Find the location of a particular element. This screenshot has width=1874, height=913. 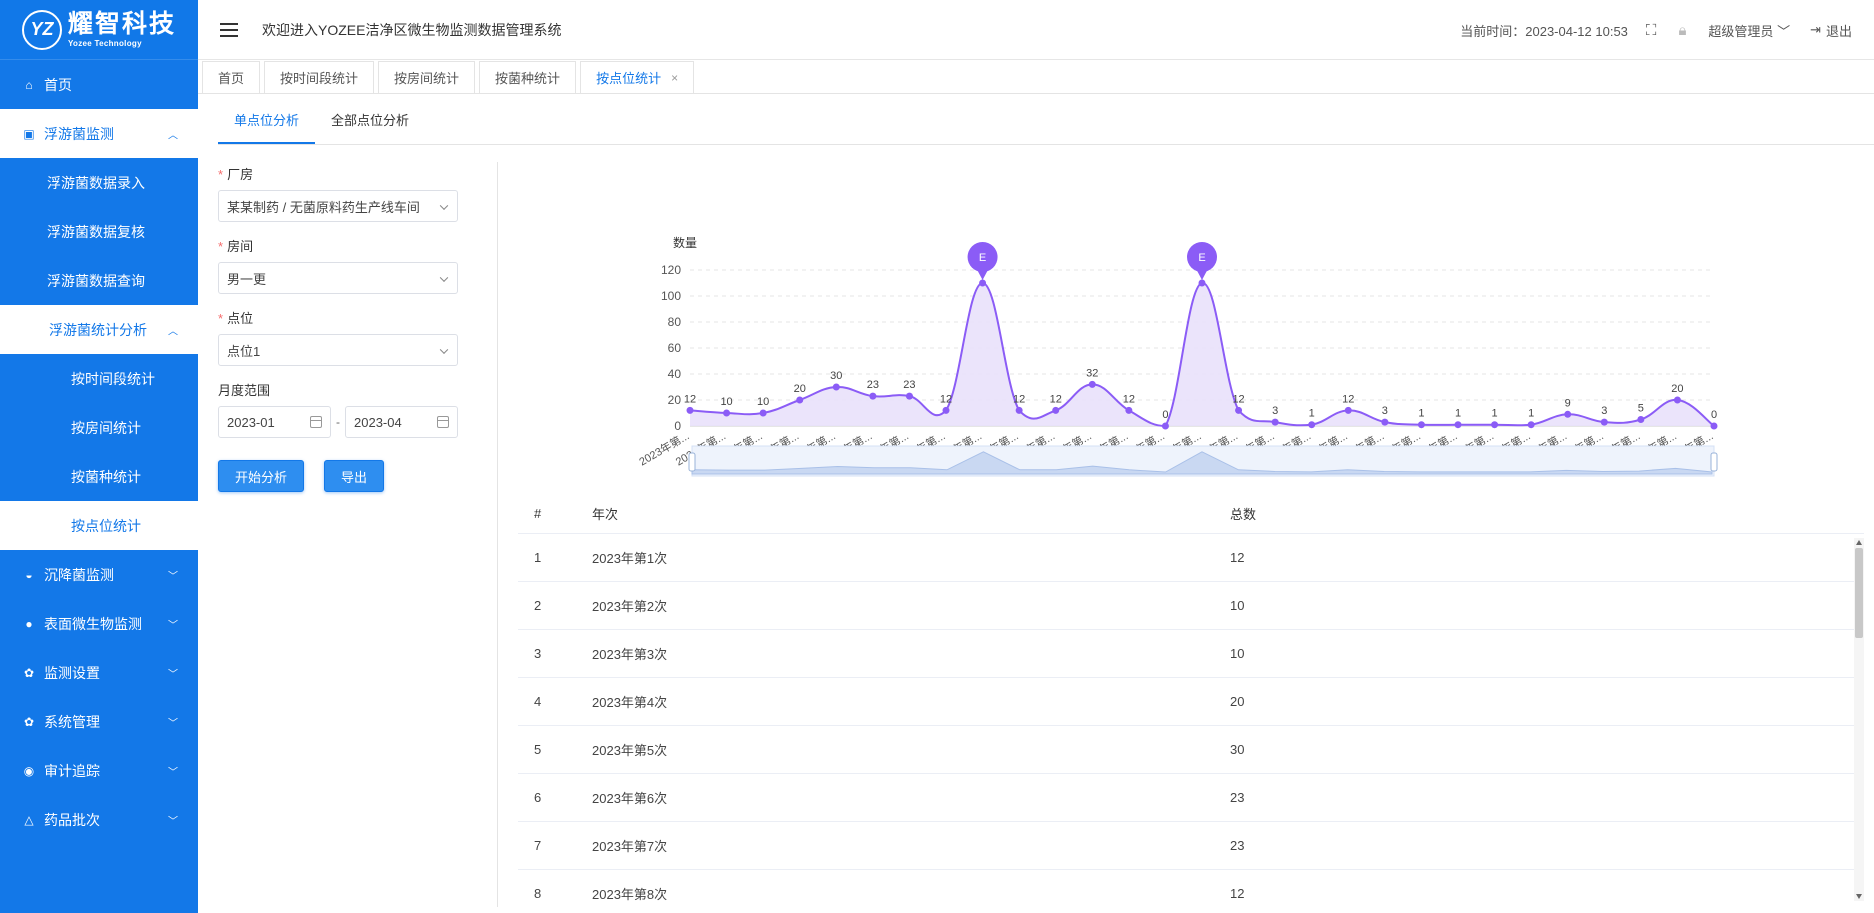

col-period: 年次 is located at coordinates (605, 514).